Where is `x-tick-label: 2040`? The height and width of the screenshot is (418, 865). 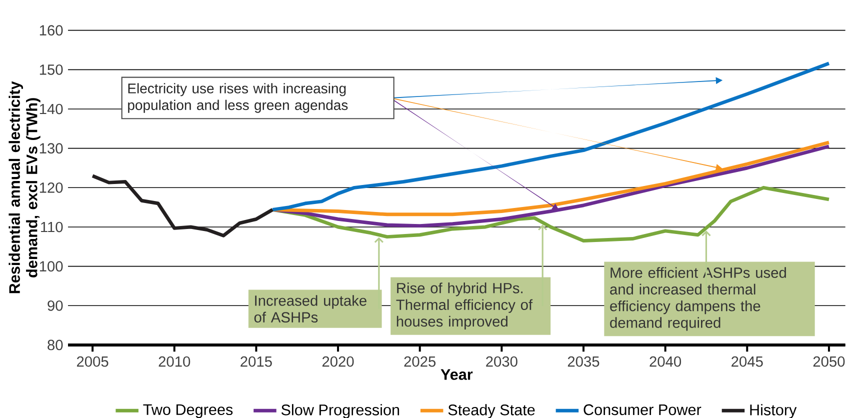
x-tick-label: 2040 is located at coordinates (666, 361).